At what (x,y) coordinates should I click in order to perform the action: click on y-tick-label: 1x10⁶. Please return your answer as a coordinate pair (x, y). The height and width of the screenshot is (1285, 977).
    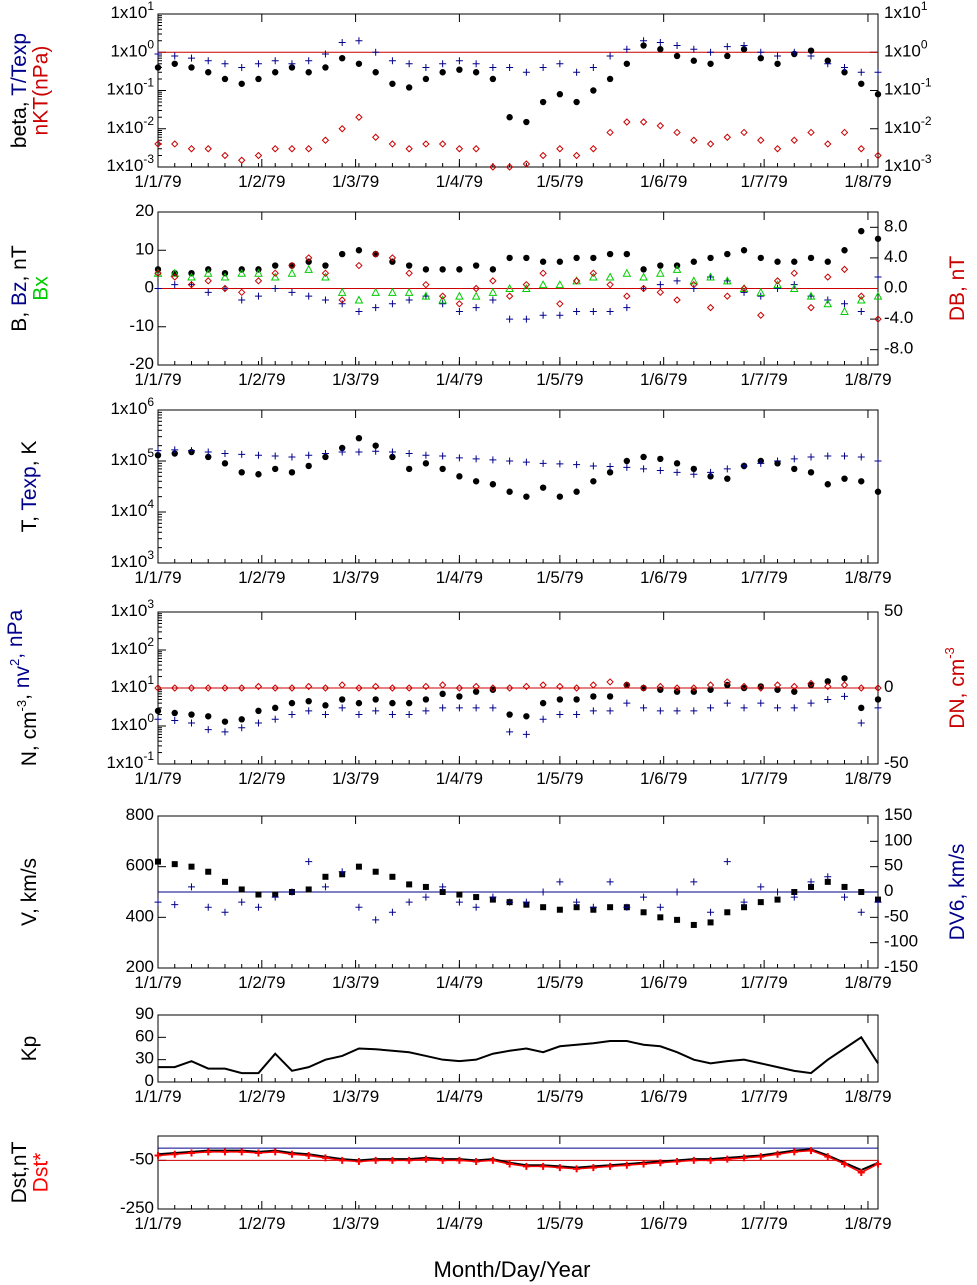
    Looking at the image, I should click on (132, 406).